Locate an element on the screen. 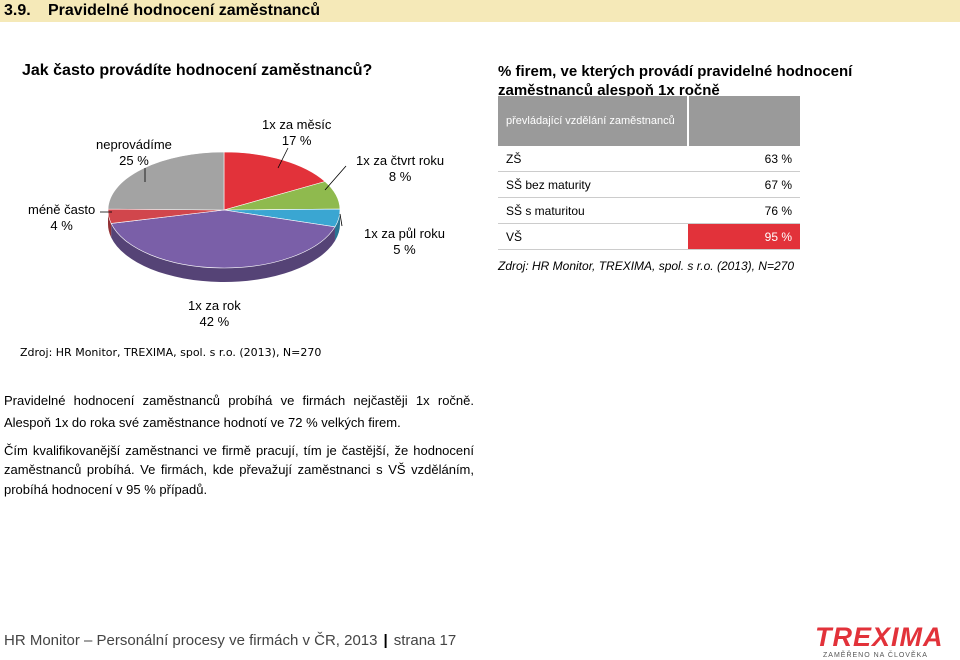 This screenshot has height=660, width=960. pie-label-text: 1x za půl roku is located at coordinates (404, 233).